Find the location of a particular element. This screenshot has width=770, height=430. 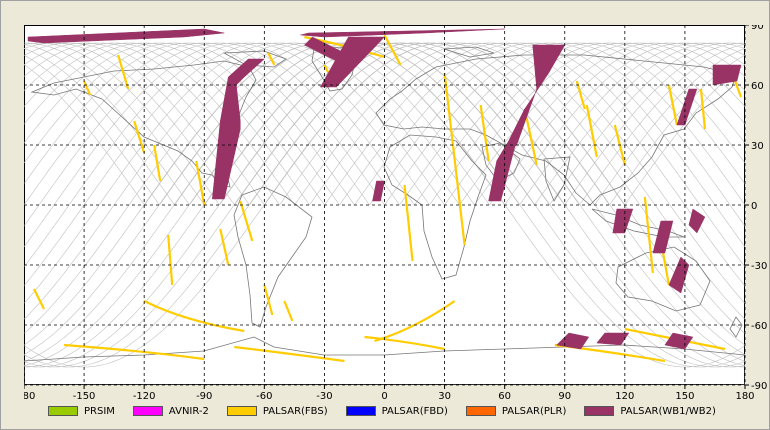

lat-tick-label: 0 is located at coordinates (754, 206).